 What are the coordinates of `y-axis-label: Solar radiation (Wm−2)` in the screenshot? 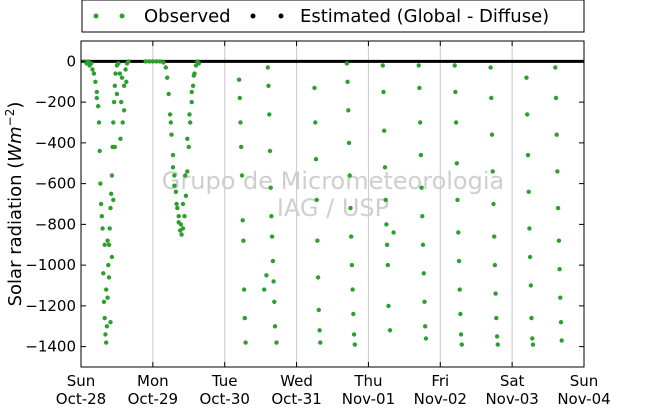 It's located at (14, 204).